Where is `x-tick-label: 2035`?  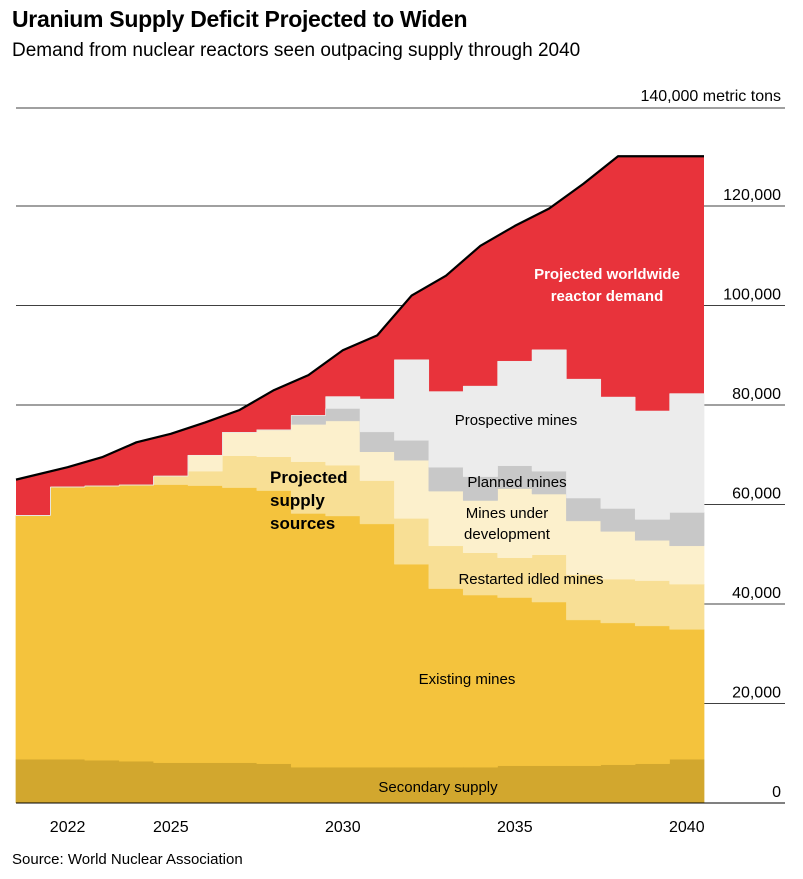 x-tick-label: 2035 is located at coordinates (515, 827).